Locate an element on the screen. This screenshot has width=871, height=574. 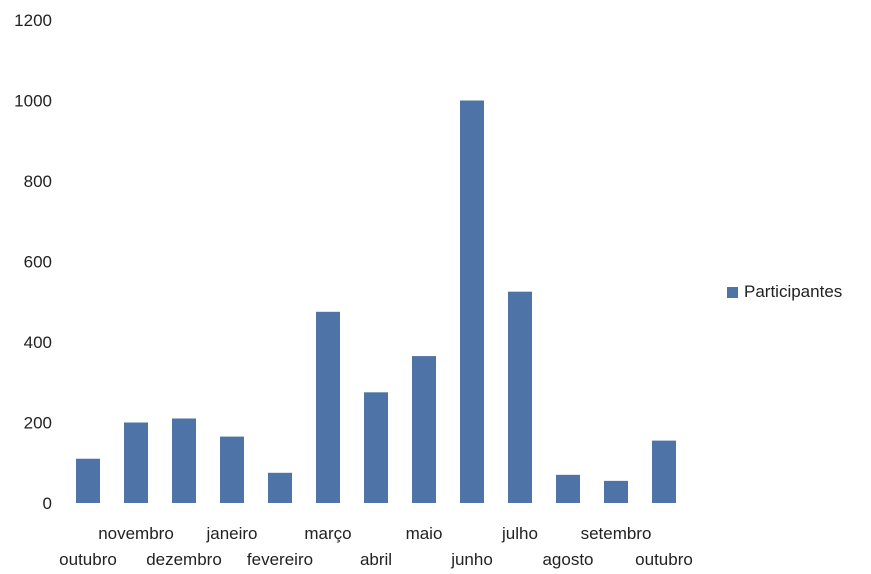
y-axis: 0 200 400 600 800 1000 1200 is located at coordinates (33, 262).